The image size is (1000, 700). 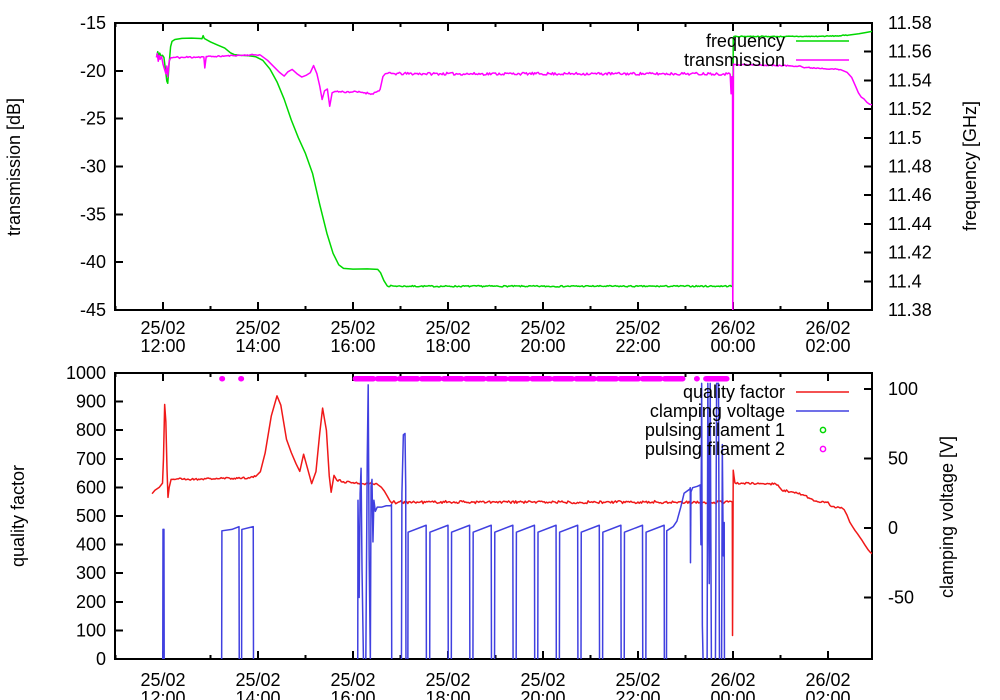 What do you see at coordinates (910, 224) in the screenshot?
I see `y2-tick-label: 11.44` at bounding box center [910, 224].